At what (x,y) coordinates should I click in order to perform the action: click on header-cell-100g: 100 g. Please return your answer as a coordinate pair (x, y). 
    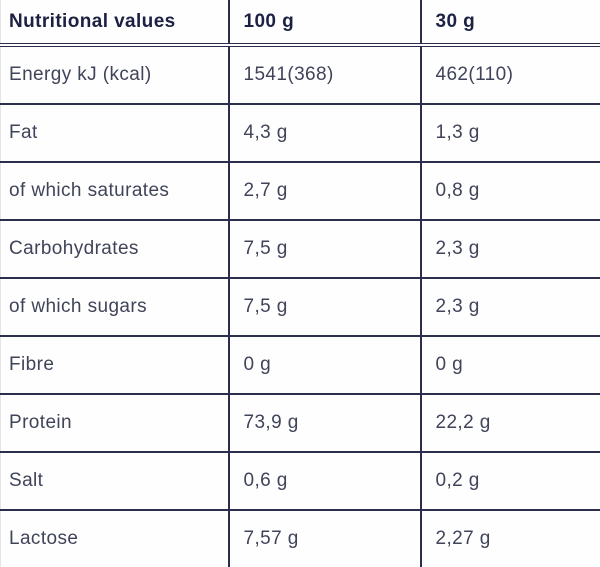
    Looking at the image, I should click on (325, 22).